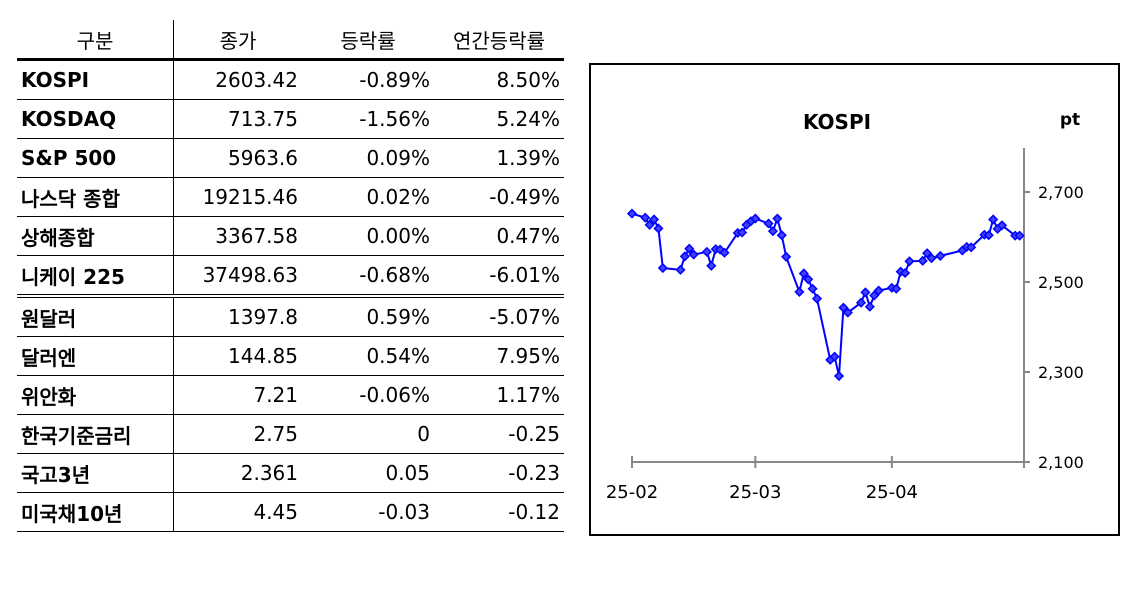  I want to click on close-value: 7.21, so click(237, 395).